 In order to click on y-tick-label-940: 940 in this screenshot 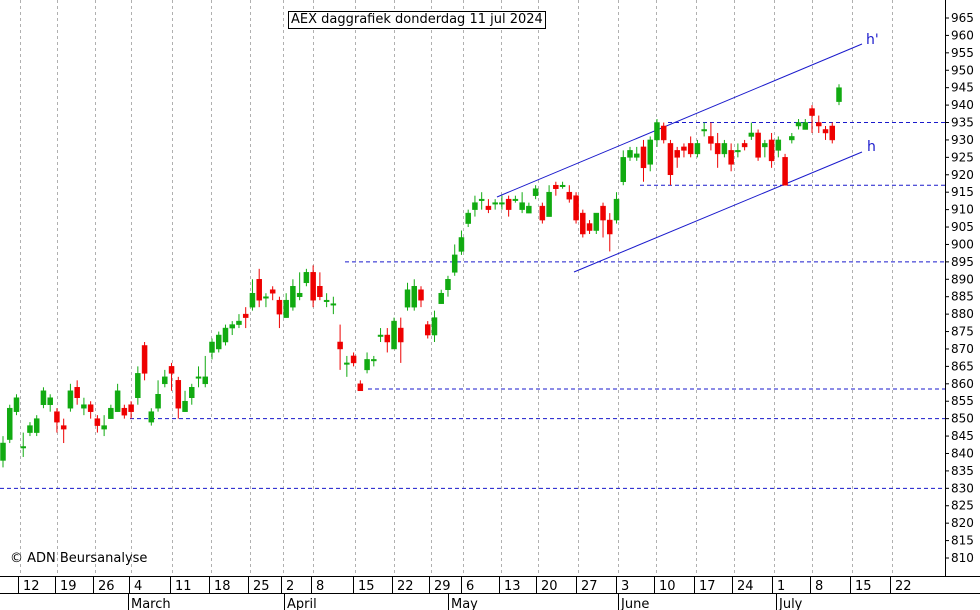, I will do `click(962, 105)`.